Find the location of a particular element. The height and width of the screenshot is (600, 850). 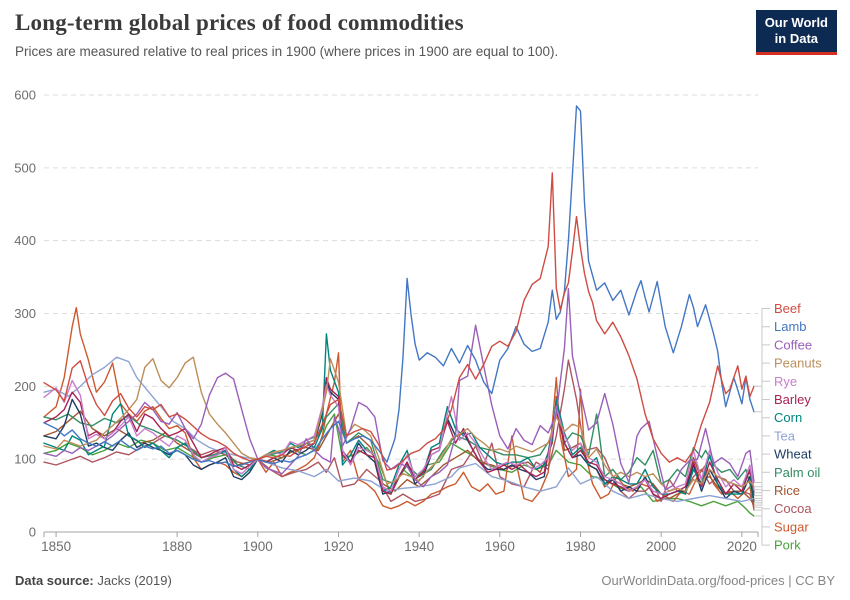

x-tick-label: 2020 is located at coordinates (742, 546).